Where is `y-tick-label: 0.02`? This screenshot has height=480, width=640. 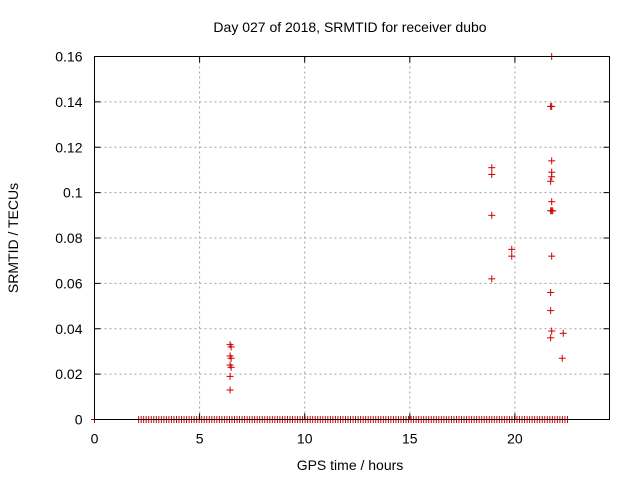
y-tick-label: 0.02 is located at coordinates (68, 374).